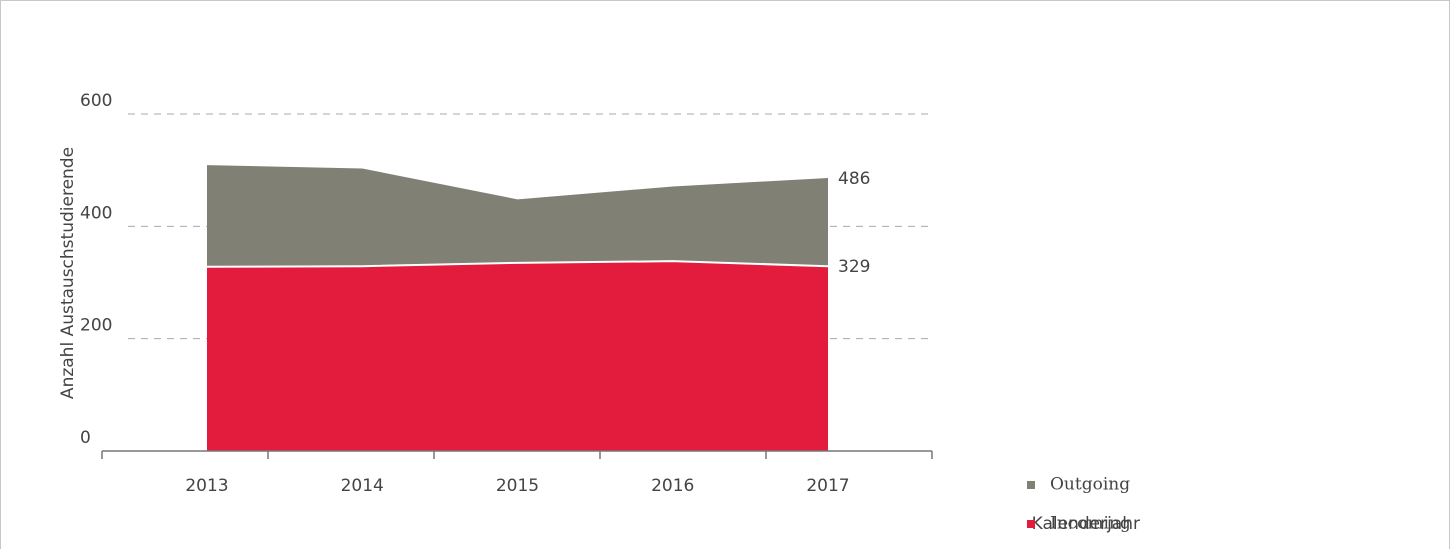 The width and height of the screenshot is (1450, 549). I want to click on y-tick-label: 400, so click(96, 213).